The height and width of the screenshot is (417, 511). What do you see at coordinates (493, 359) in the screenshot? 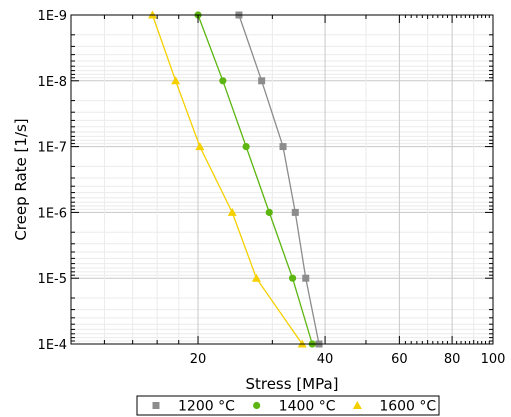
I see `x-tick-label: 100` at bounding box center [493, 359].